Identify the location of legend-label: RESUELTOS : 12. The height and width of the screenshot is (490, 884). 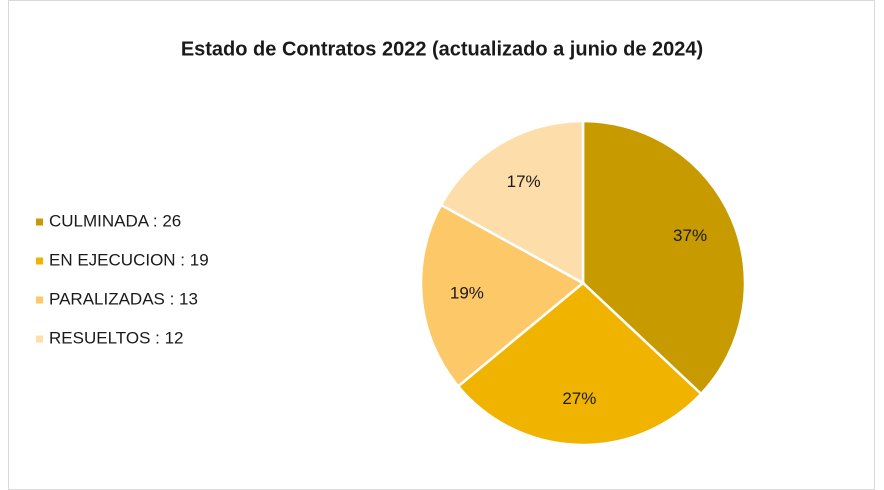
(116, 337).